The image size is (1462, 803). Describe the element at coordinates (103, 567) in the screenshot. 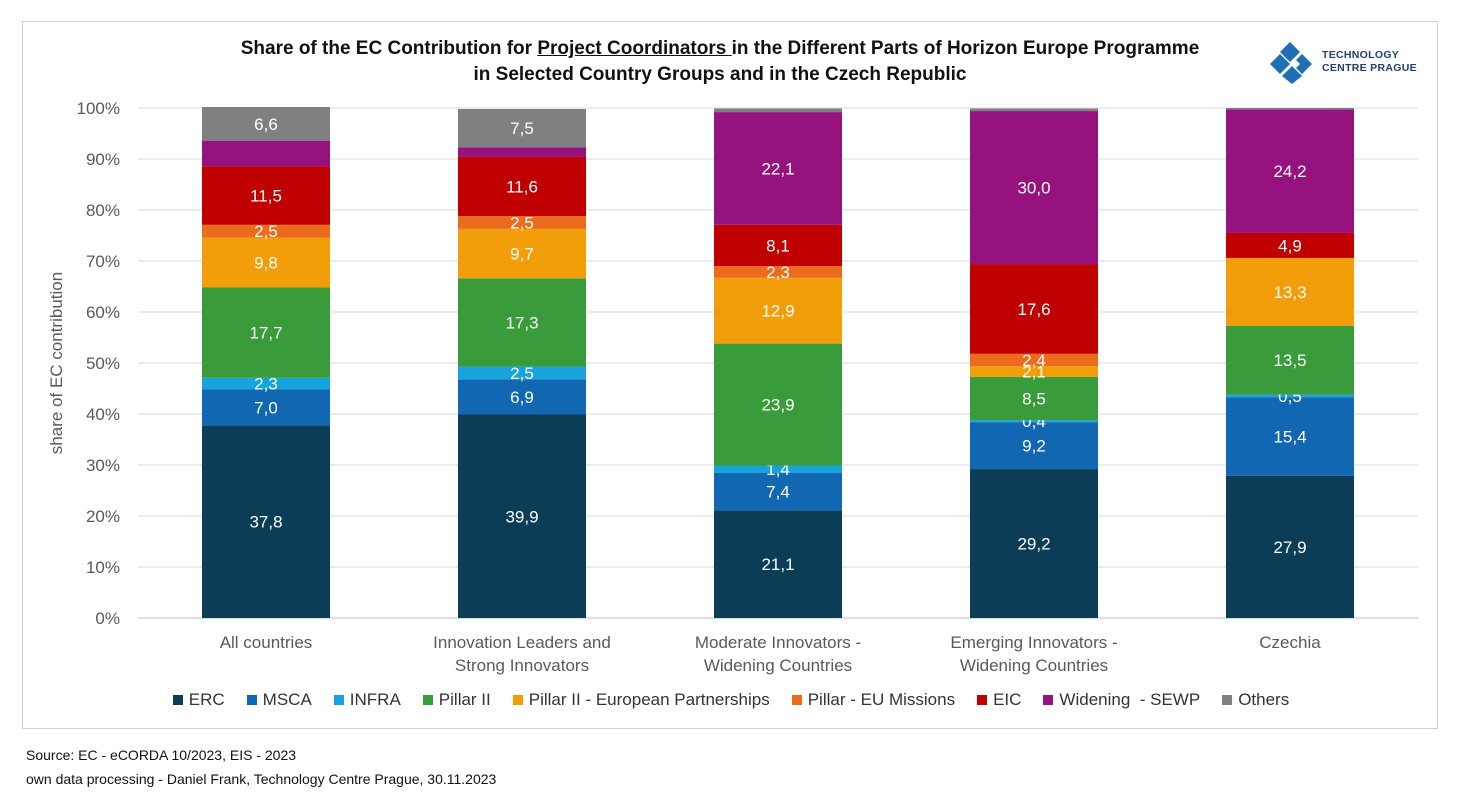

I see `y-tick-label: 10%` at that location.